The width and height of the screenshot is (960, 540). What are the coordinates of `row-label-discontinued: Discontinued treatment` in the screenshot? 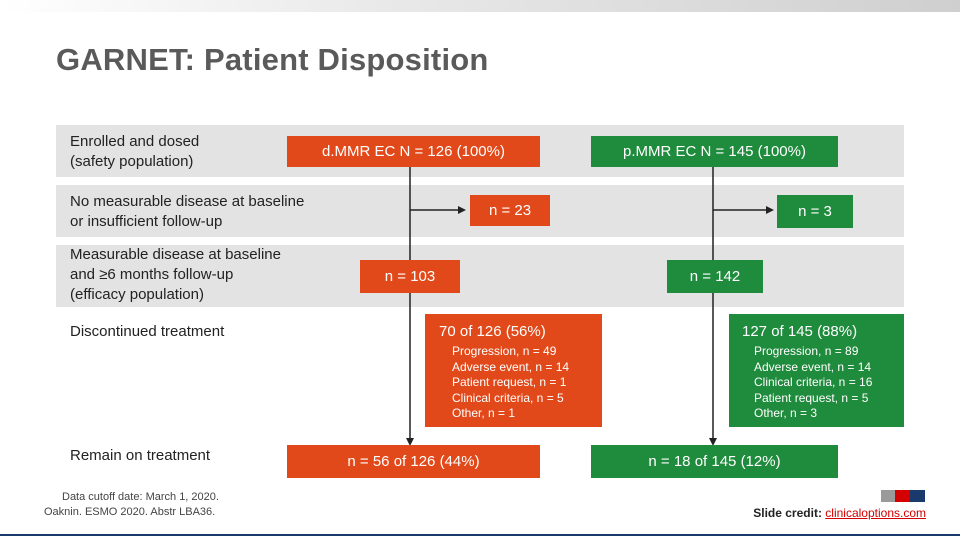 It's located at (147, 331).